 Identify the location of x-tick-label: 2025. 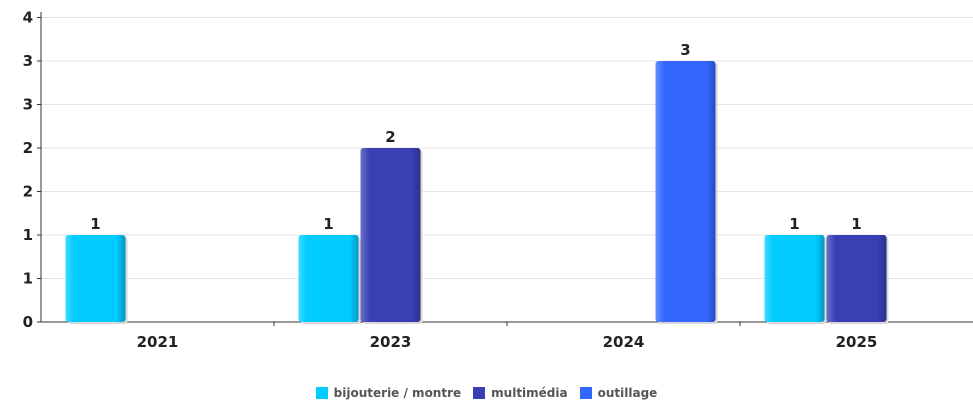
(857, 342).